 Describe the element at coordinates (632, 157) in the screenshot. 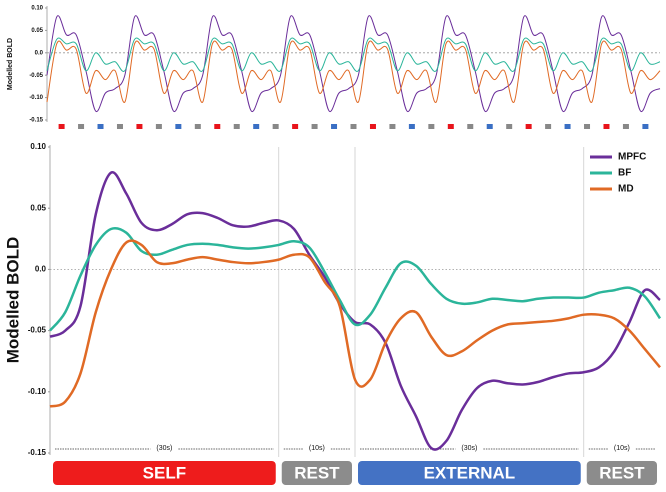

I see `legend-label: MPFC` at that location.